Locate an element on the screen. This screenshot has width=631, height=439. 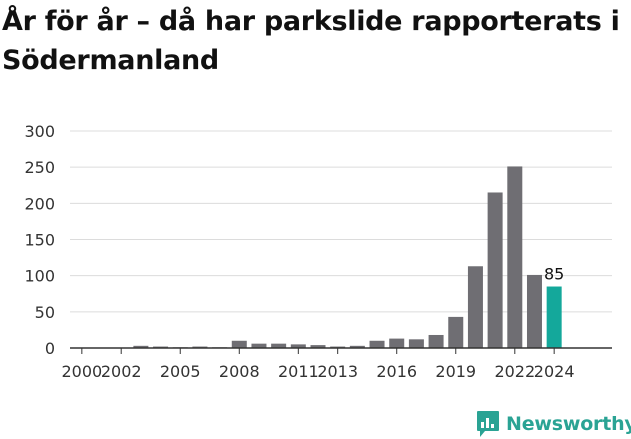
x-tick-label: 2005 is located at coordinates (180, 371).